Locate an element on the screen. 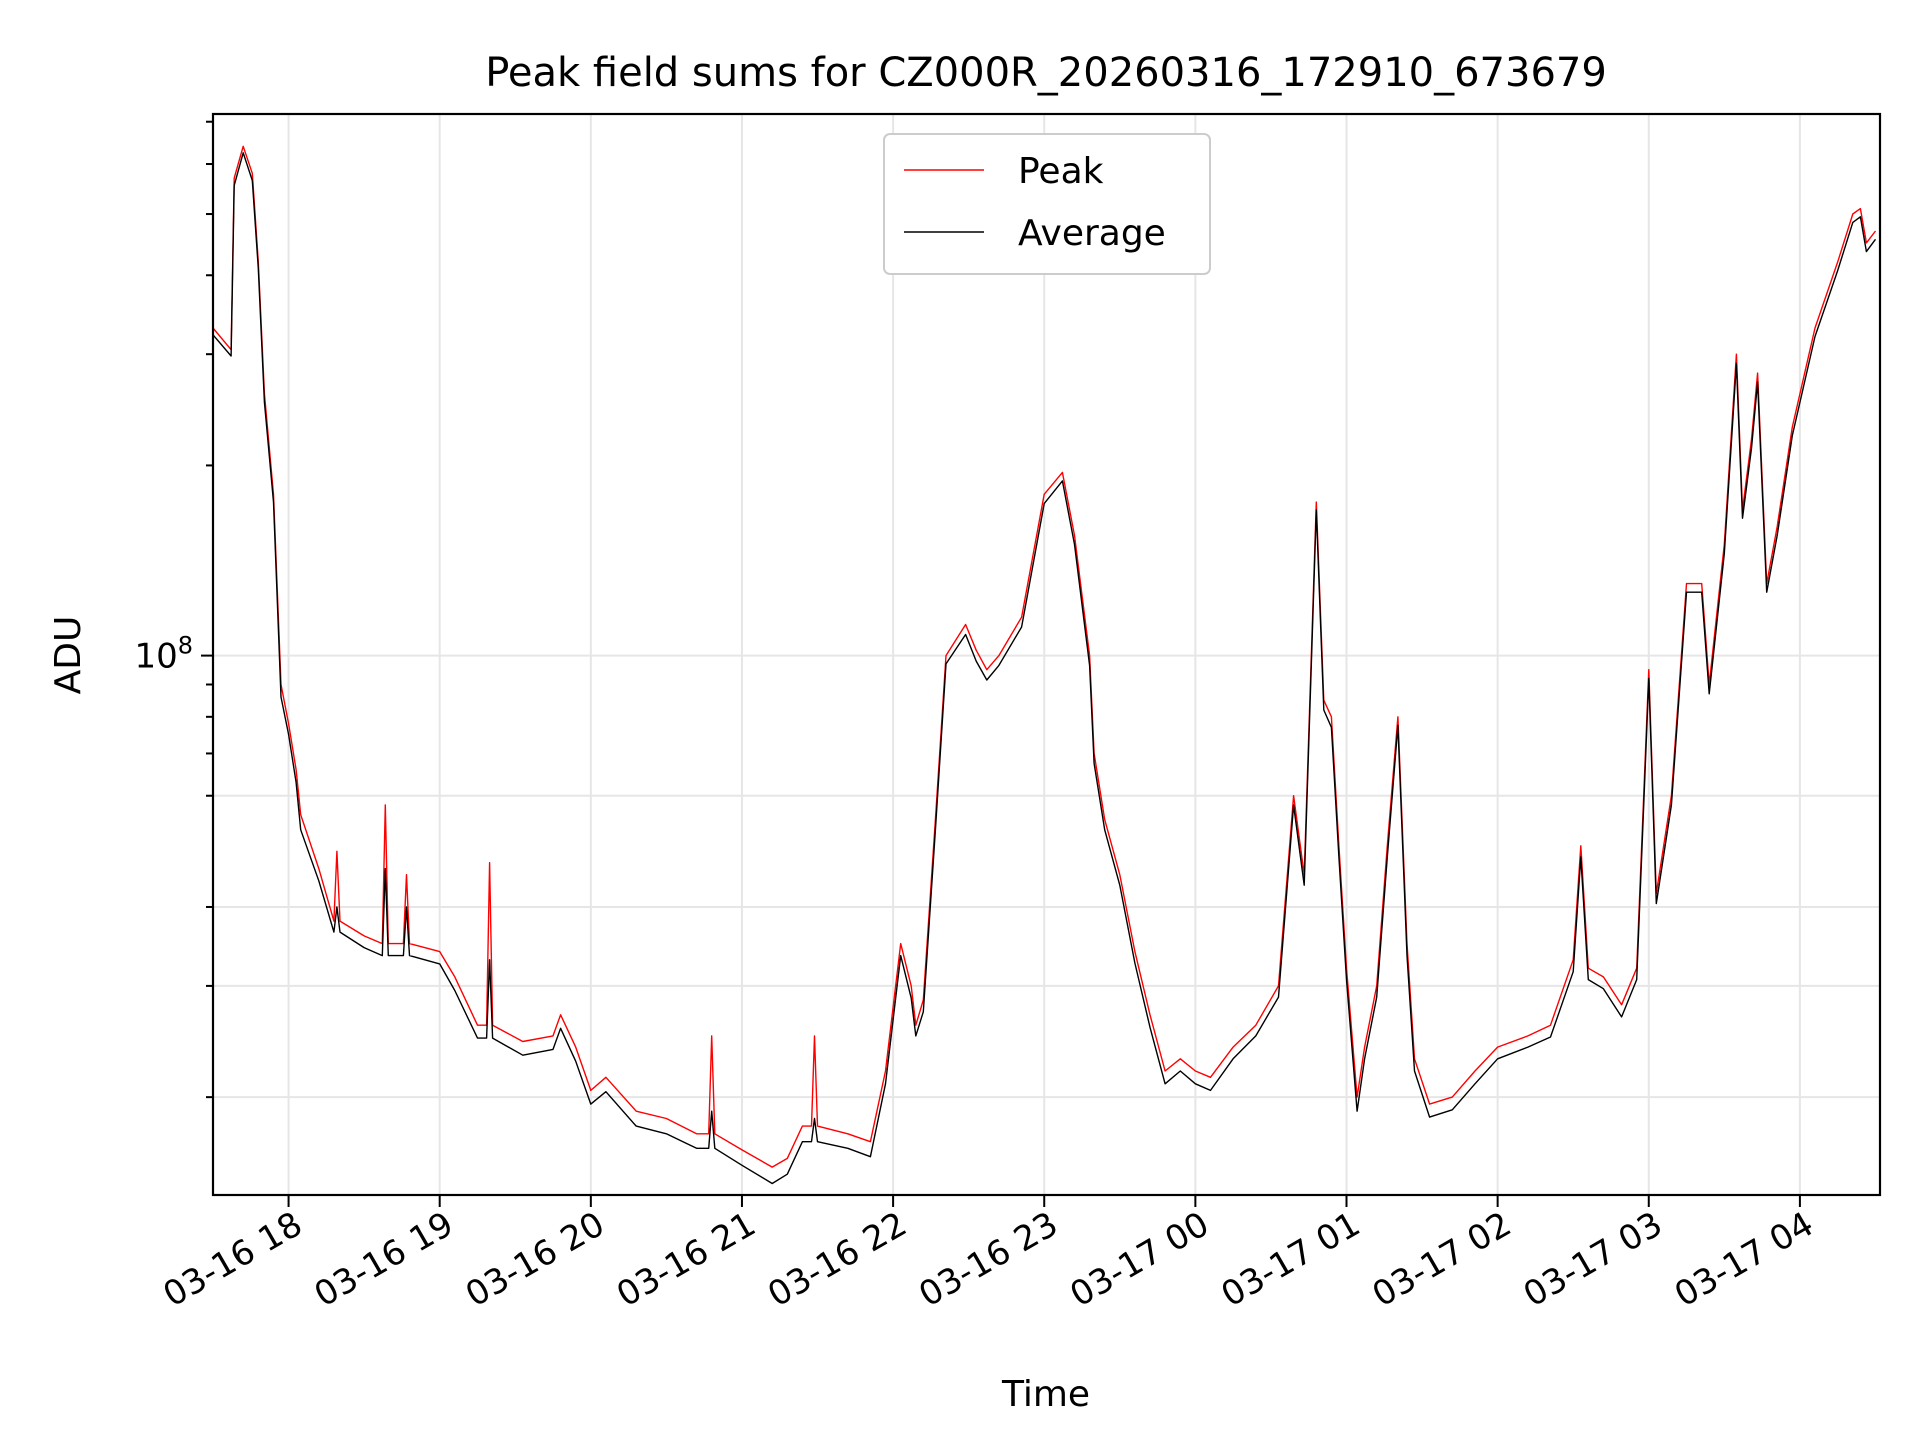 Image resolution: width=1920 pixels, height=1440 pixels. y-tick-label: 108 is located at coordinates (163, 654).